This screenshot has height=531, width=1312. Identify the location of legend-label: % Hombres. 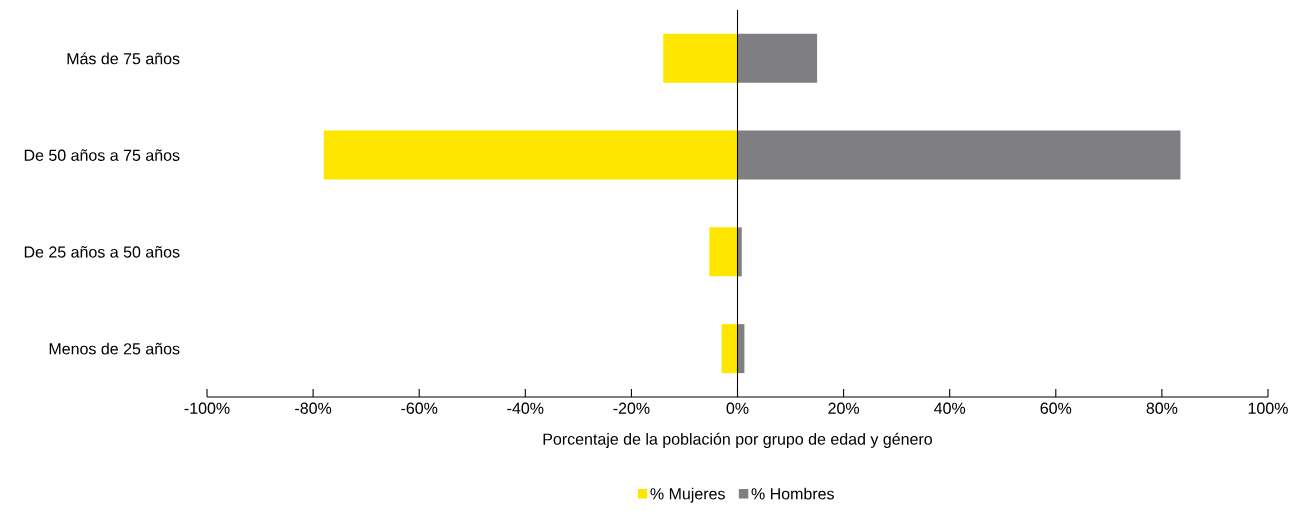
(792, 493).